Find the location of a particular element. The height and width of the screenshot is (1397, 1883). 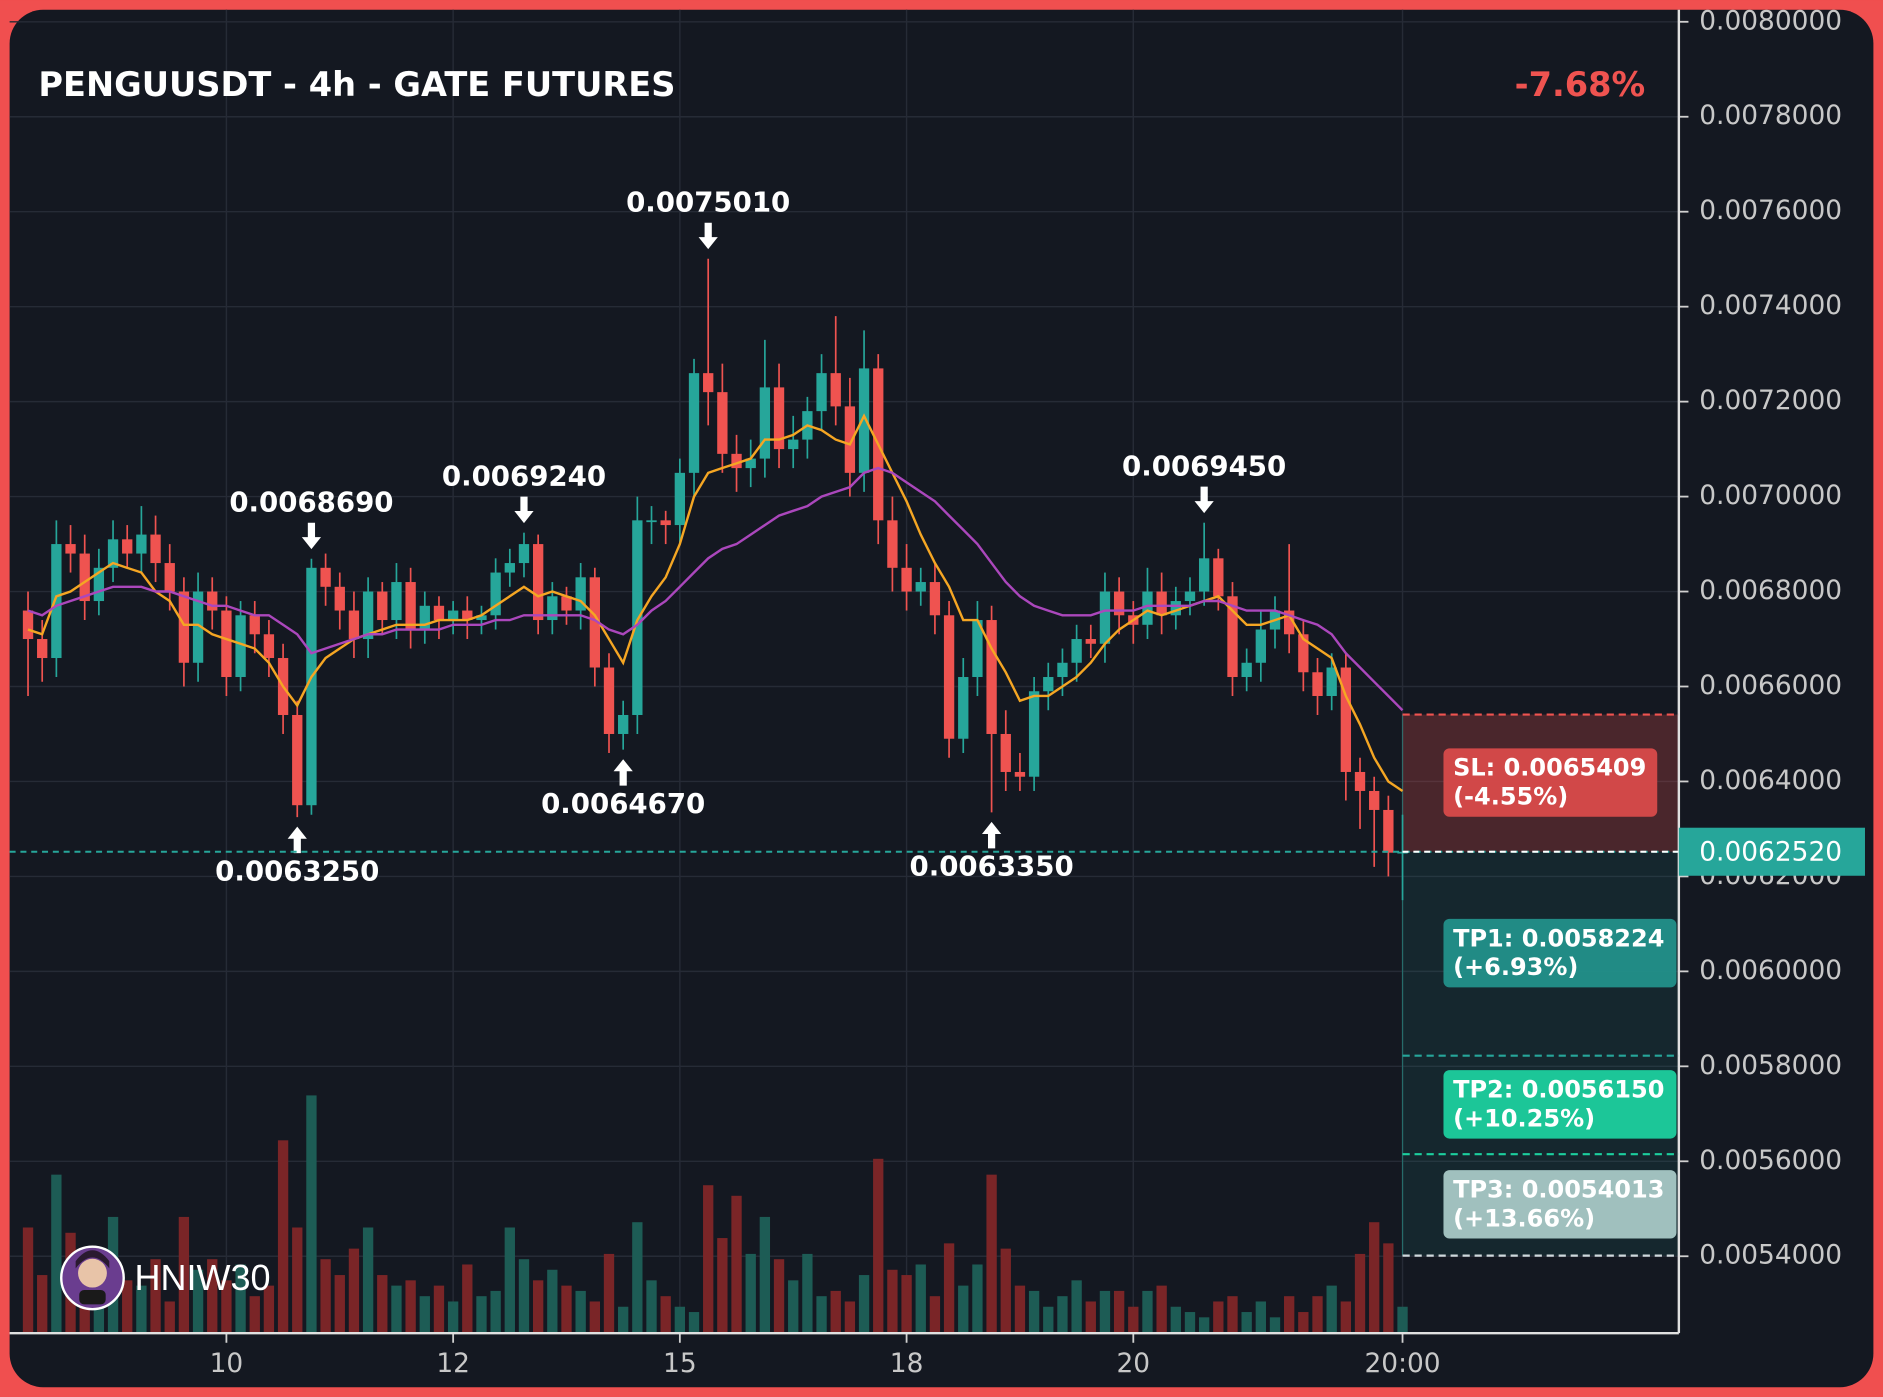

level-label: TP2: 0.0056150 is located at coordinates (1558, 1090).